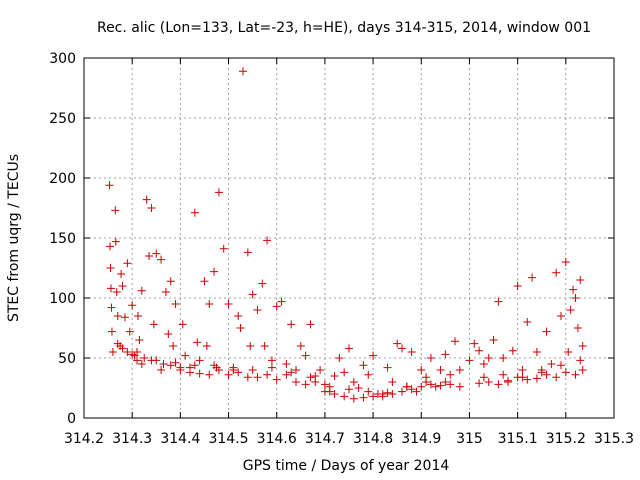 The height and width of the screenshot is (480, 640). Describe the element at coordinates (62, 119) in the screenshot. I see `y-tick-label: 250` at that location.